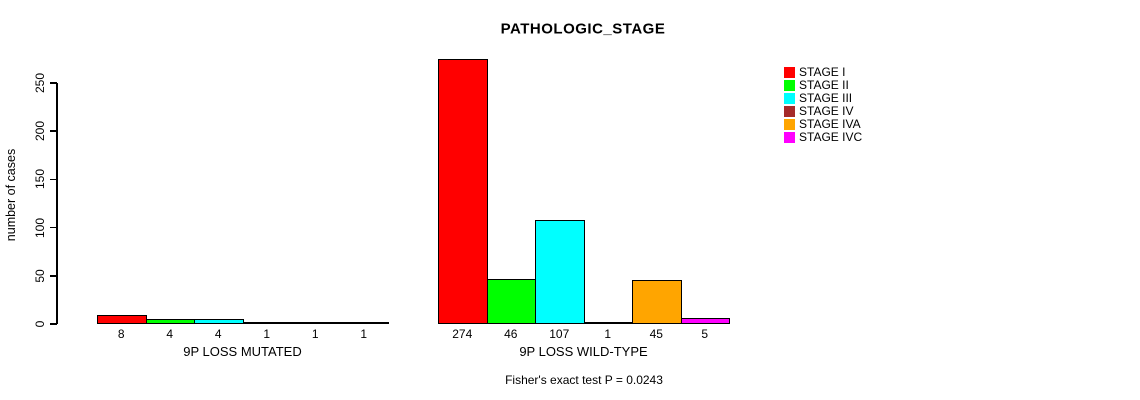 The height and width of the screenshot is (400, 1140). What do you see at coordinates (583, 29) in the screenshot?
I see `chart-title: PATHOLOGIC_STAGE` at bounding box center [583, 29].